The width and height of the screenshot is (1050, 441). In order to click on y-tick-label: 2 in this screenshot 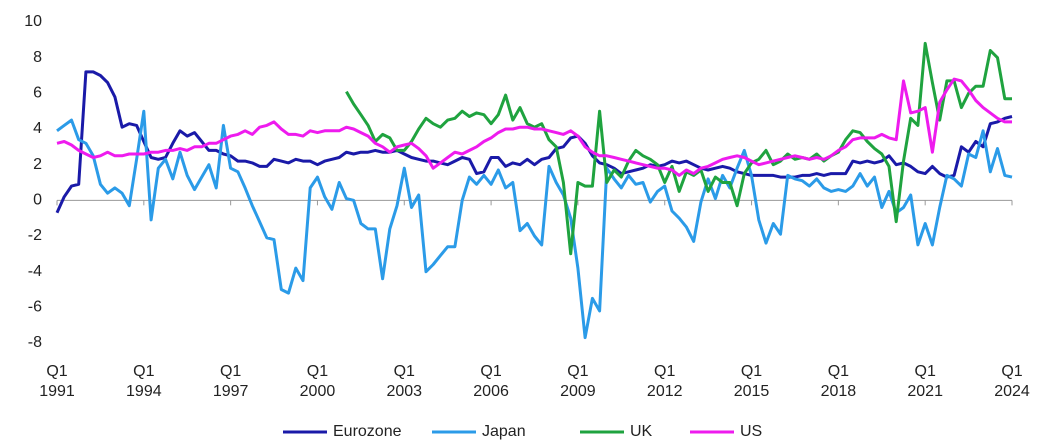, I will do `click(37, 164)`.